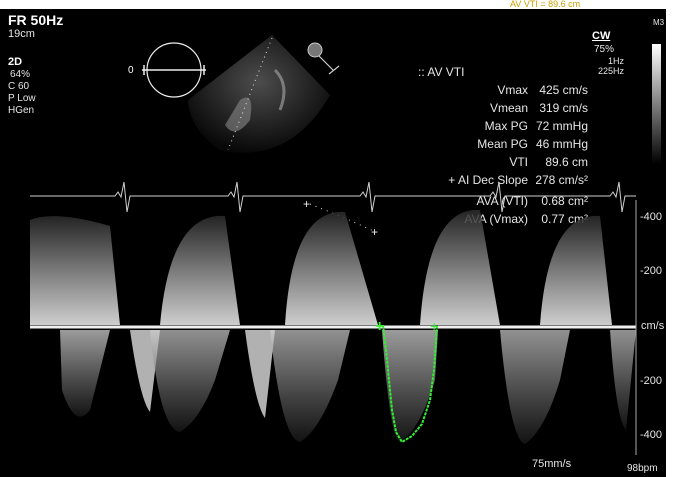 This screenshot has height=477, width=676. What do you see at coordinates (131, 70) in the screenshot?
I see `angle-value: 0` at bounding box center [131, 70].